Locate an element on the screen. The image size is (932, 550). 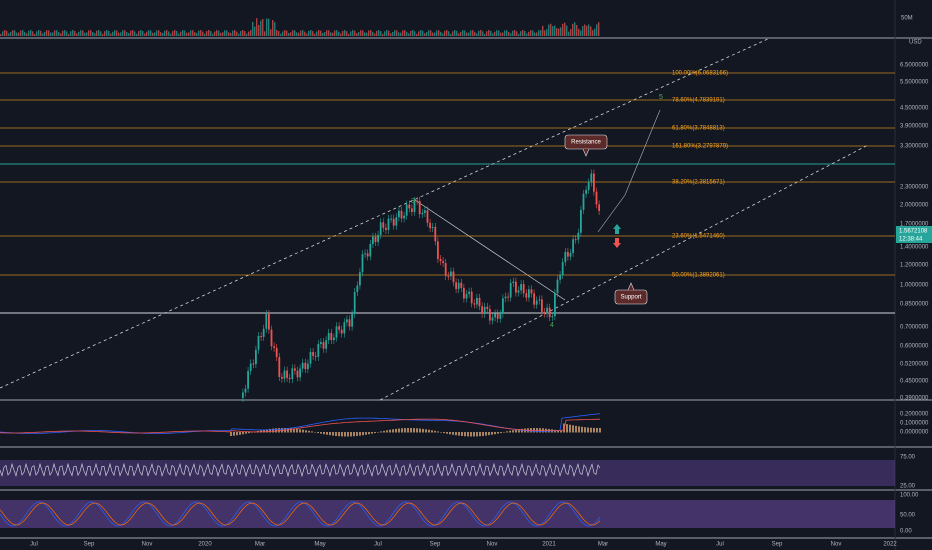
fib-label: 50.00%(1.3892061) is located at coordinates (698, 276).